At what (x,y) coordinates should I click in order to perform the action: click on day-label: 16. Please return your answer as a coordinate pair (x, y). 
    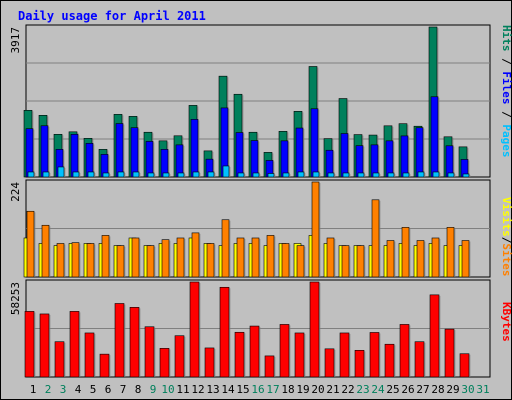
    Looking at the image, I should click on (257, 389).